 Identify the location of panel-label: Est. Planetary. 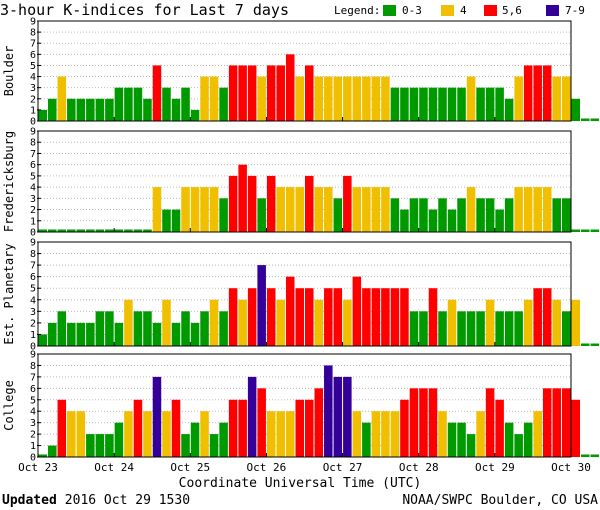
(9, 293).